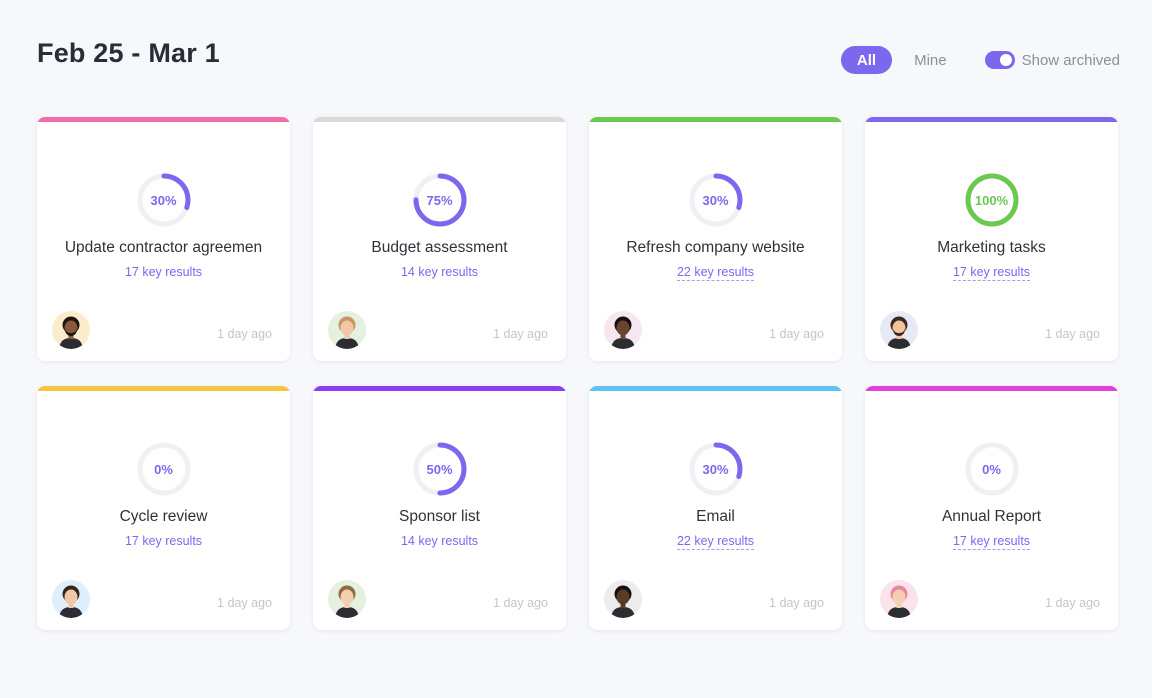 The width and height of the screenshot is (1152, 698). I want to click on goal-name: Budget assessment, so click(439, 247).